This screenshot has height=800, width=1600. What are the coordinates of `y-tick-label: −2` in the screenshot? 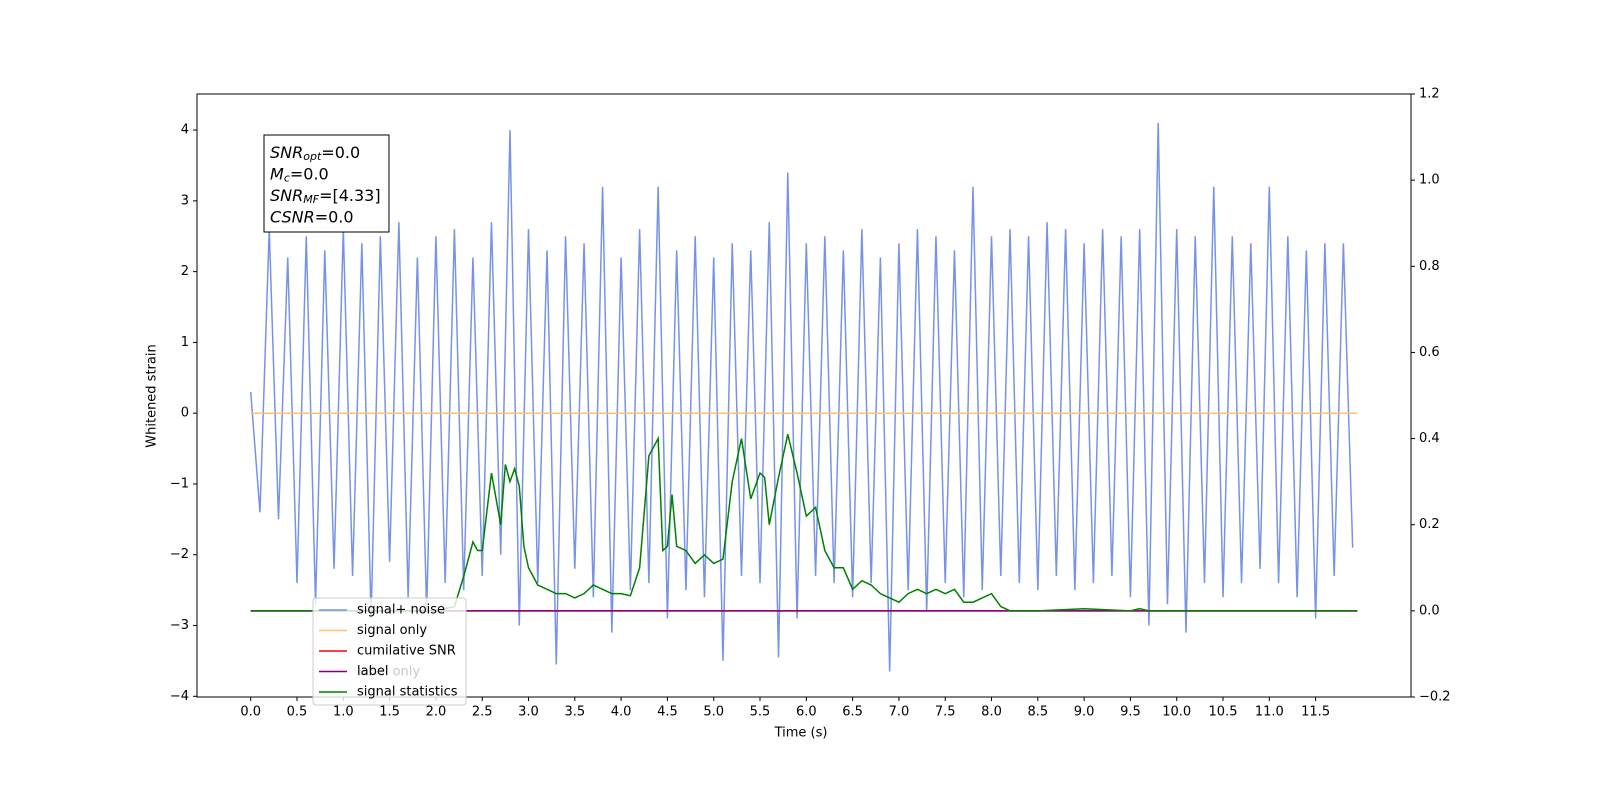 It's located at (179, 554).